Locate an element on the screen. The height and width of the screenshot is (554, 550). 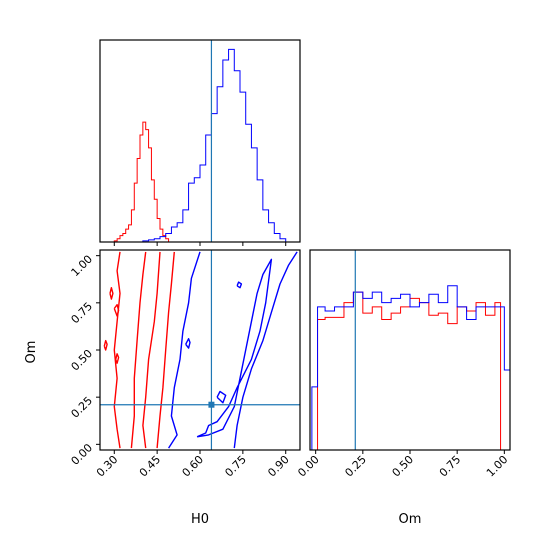
contour-frame is located at coordinates (200, 350).